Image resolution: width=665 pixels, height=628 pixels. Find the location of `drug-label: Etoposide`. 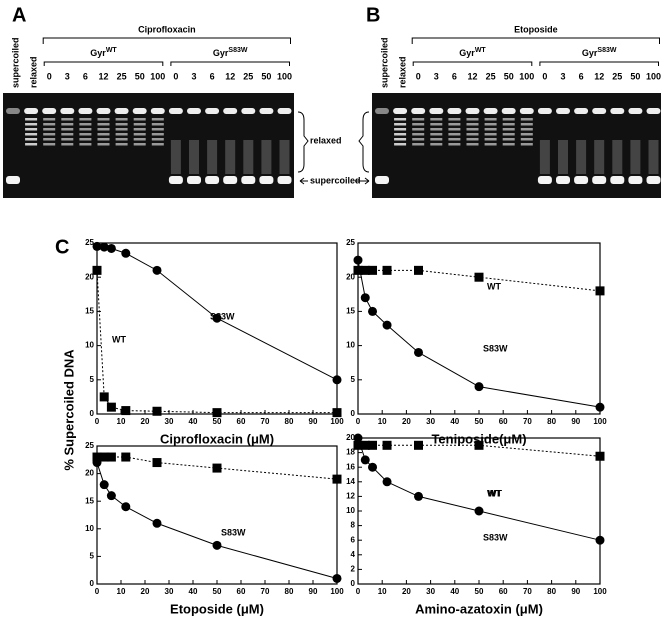

drug-label: Etoposide is located at coordinates (536, 29).